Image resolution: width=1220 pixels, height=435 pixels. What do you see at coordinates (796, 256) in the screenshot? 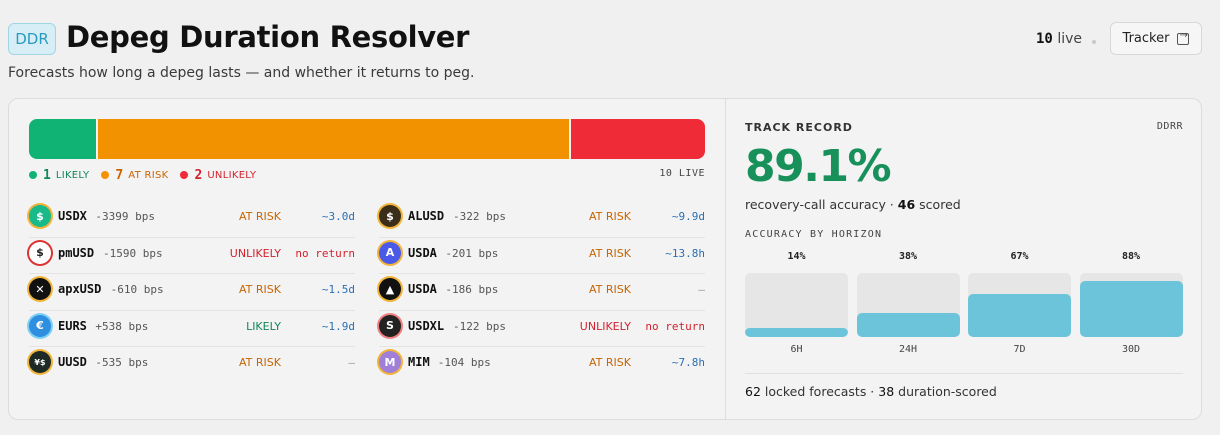
I see `horizon-percent: 14%` at bounding box center [796, 256].